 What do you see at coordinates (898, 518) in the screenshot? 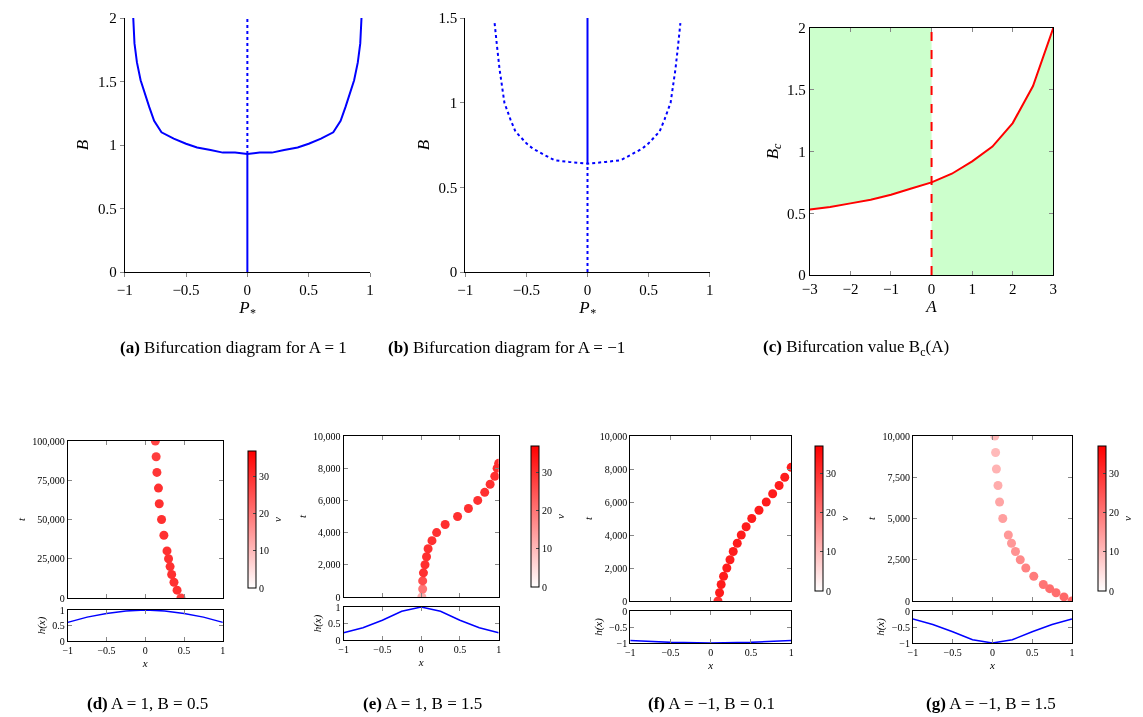
I see `y-tick-label: 5,000` at bounding box center [898, 518].